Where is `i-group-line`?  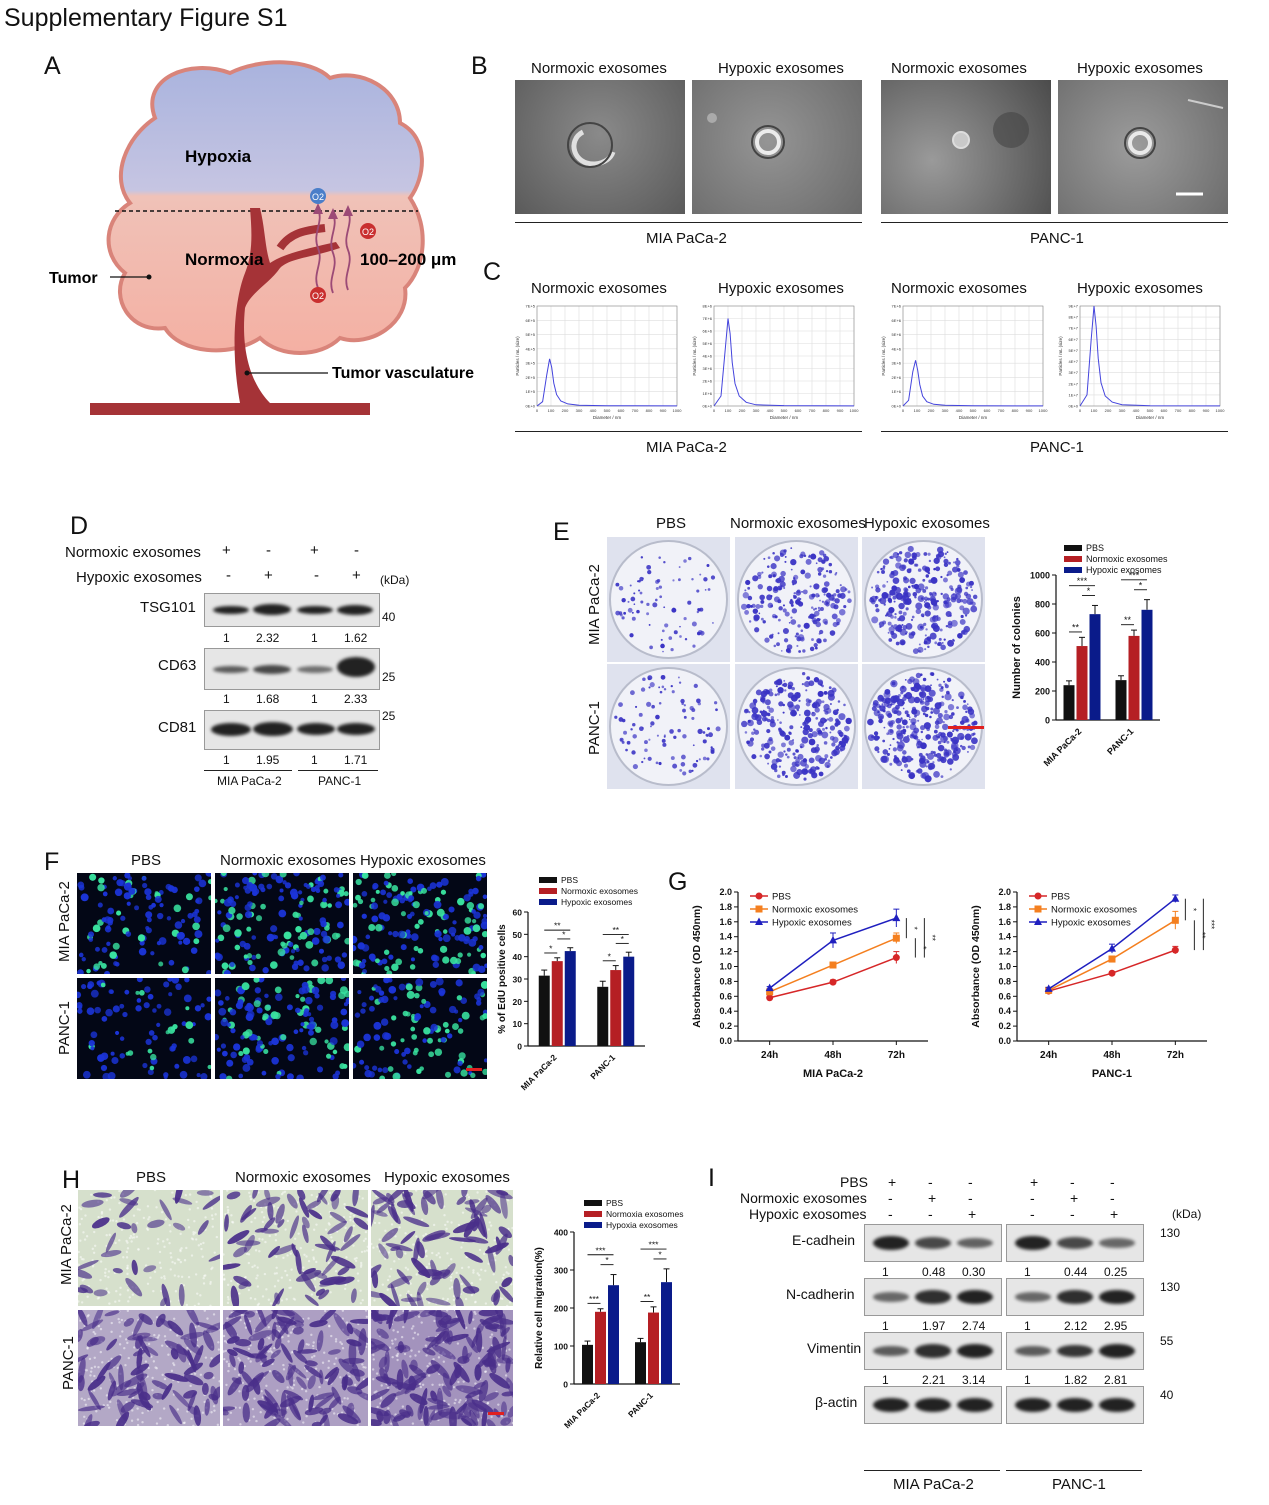 i-group-line is located at coordinates (1074, 1470).